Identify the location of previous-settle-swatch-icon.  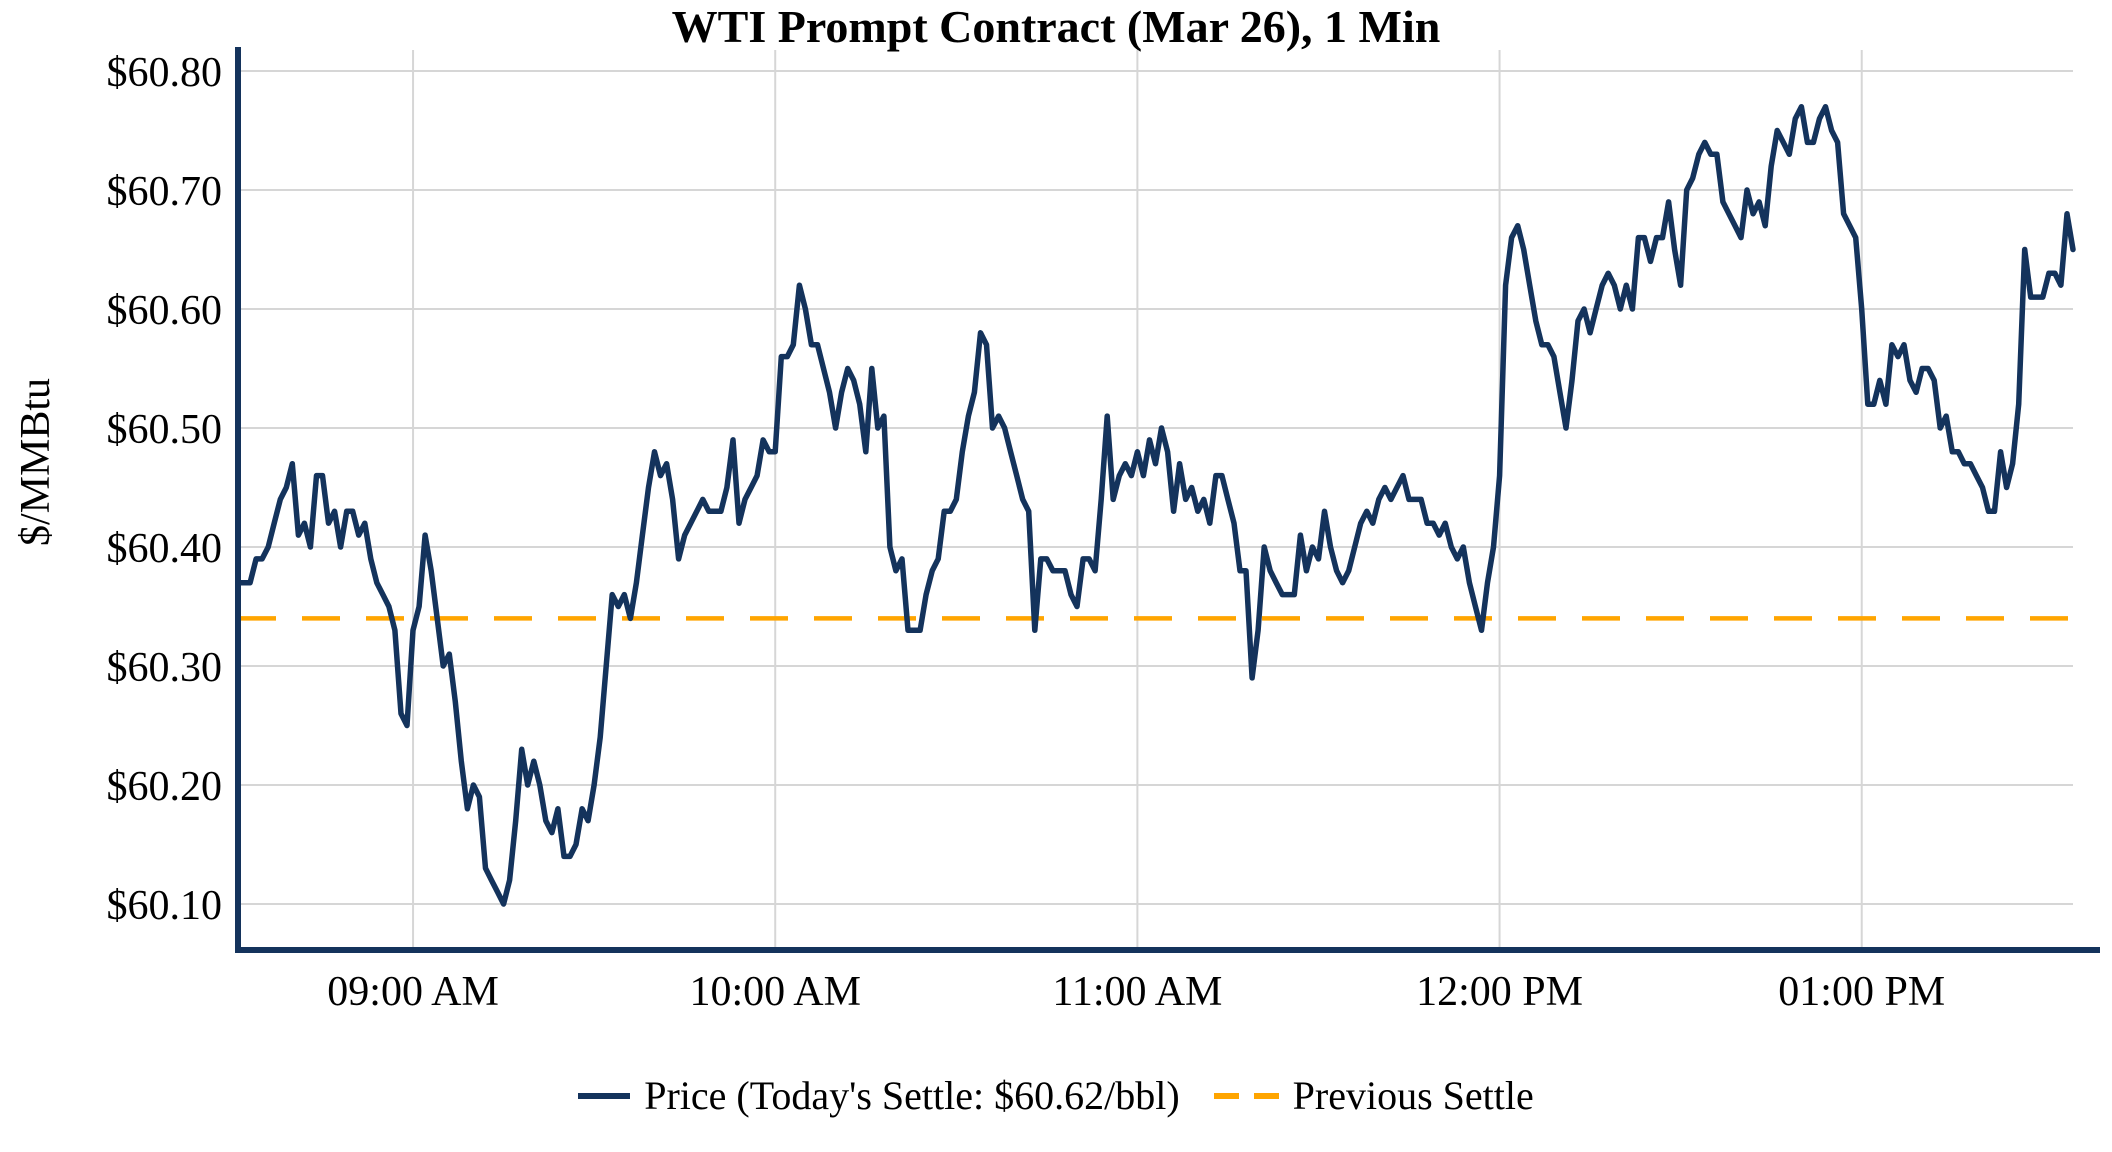
(1246, 1095).